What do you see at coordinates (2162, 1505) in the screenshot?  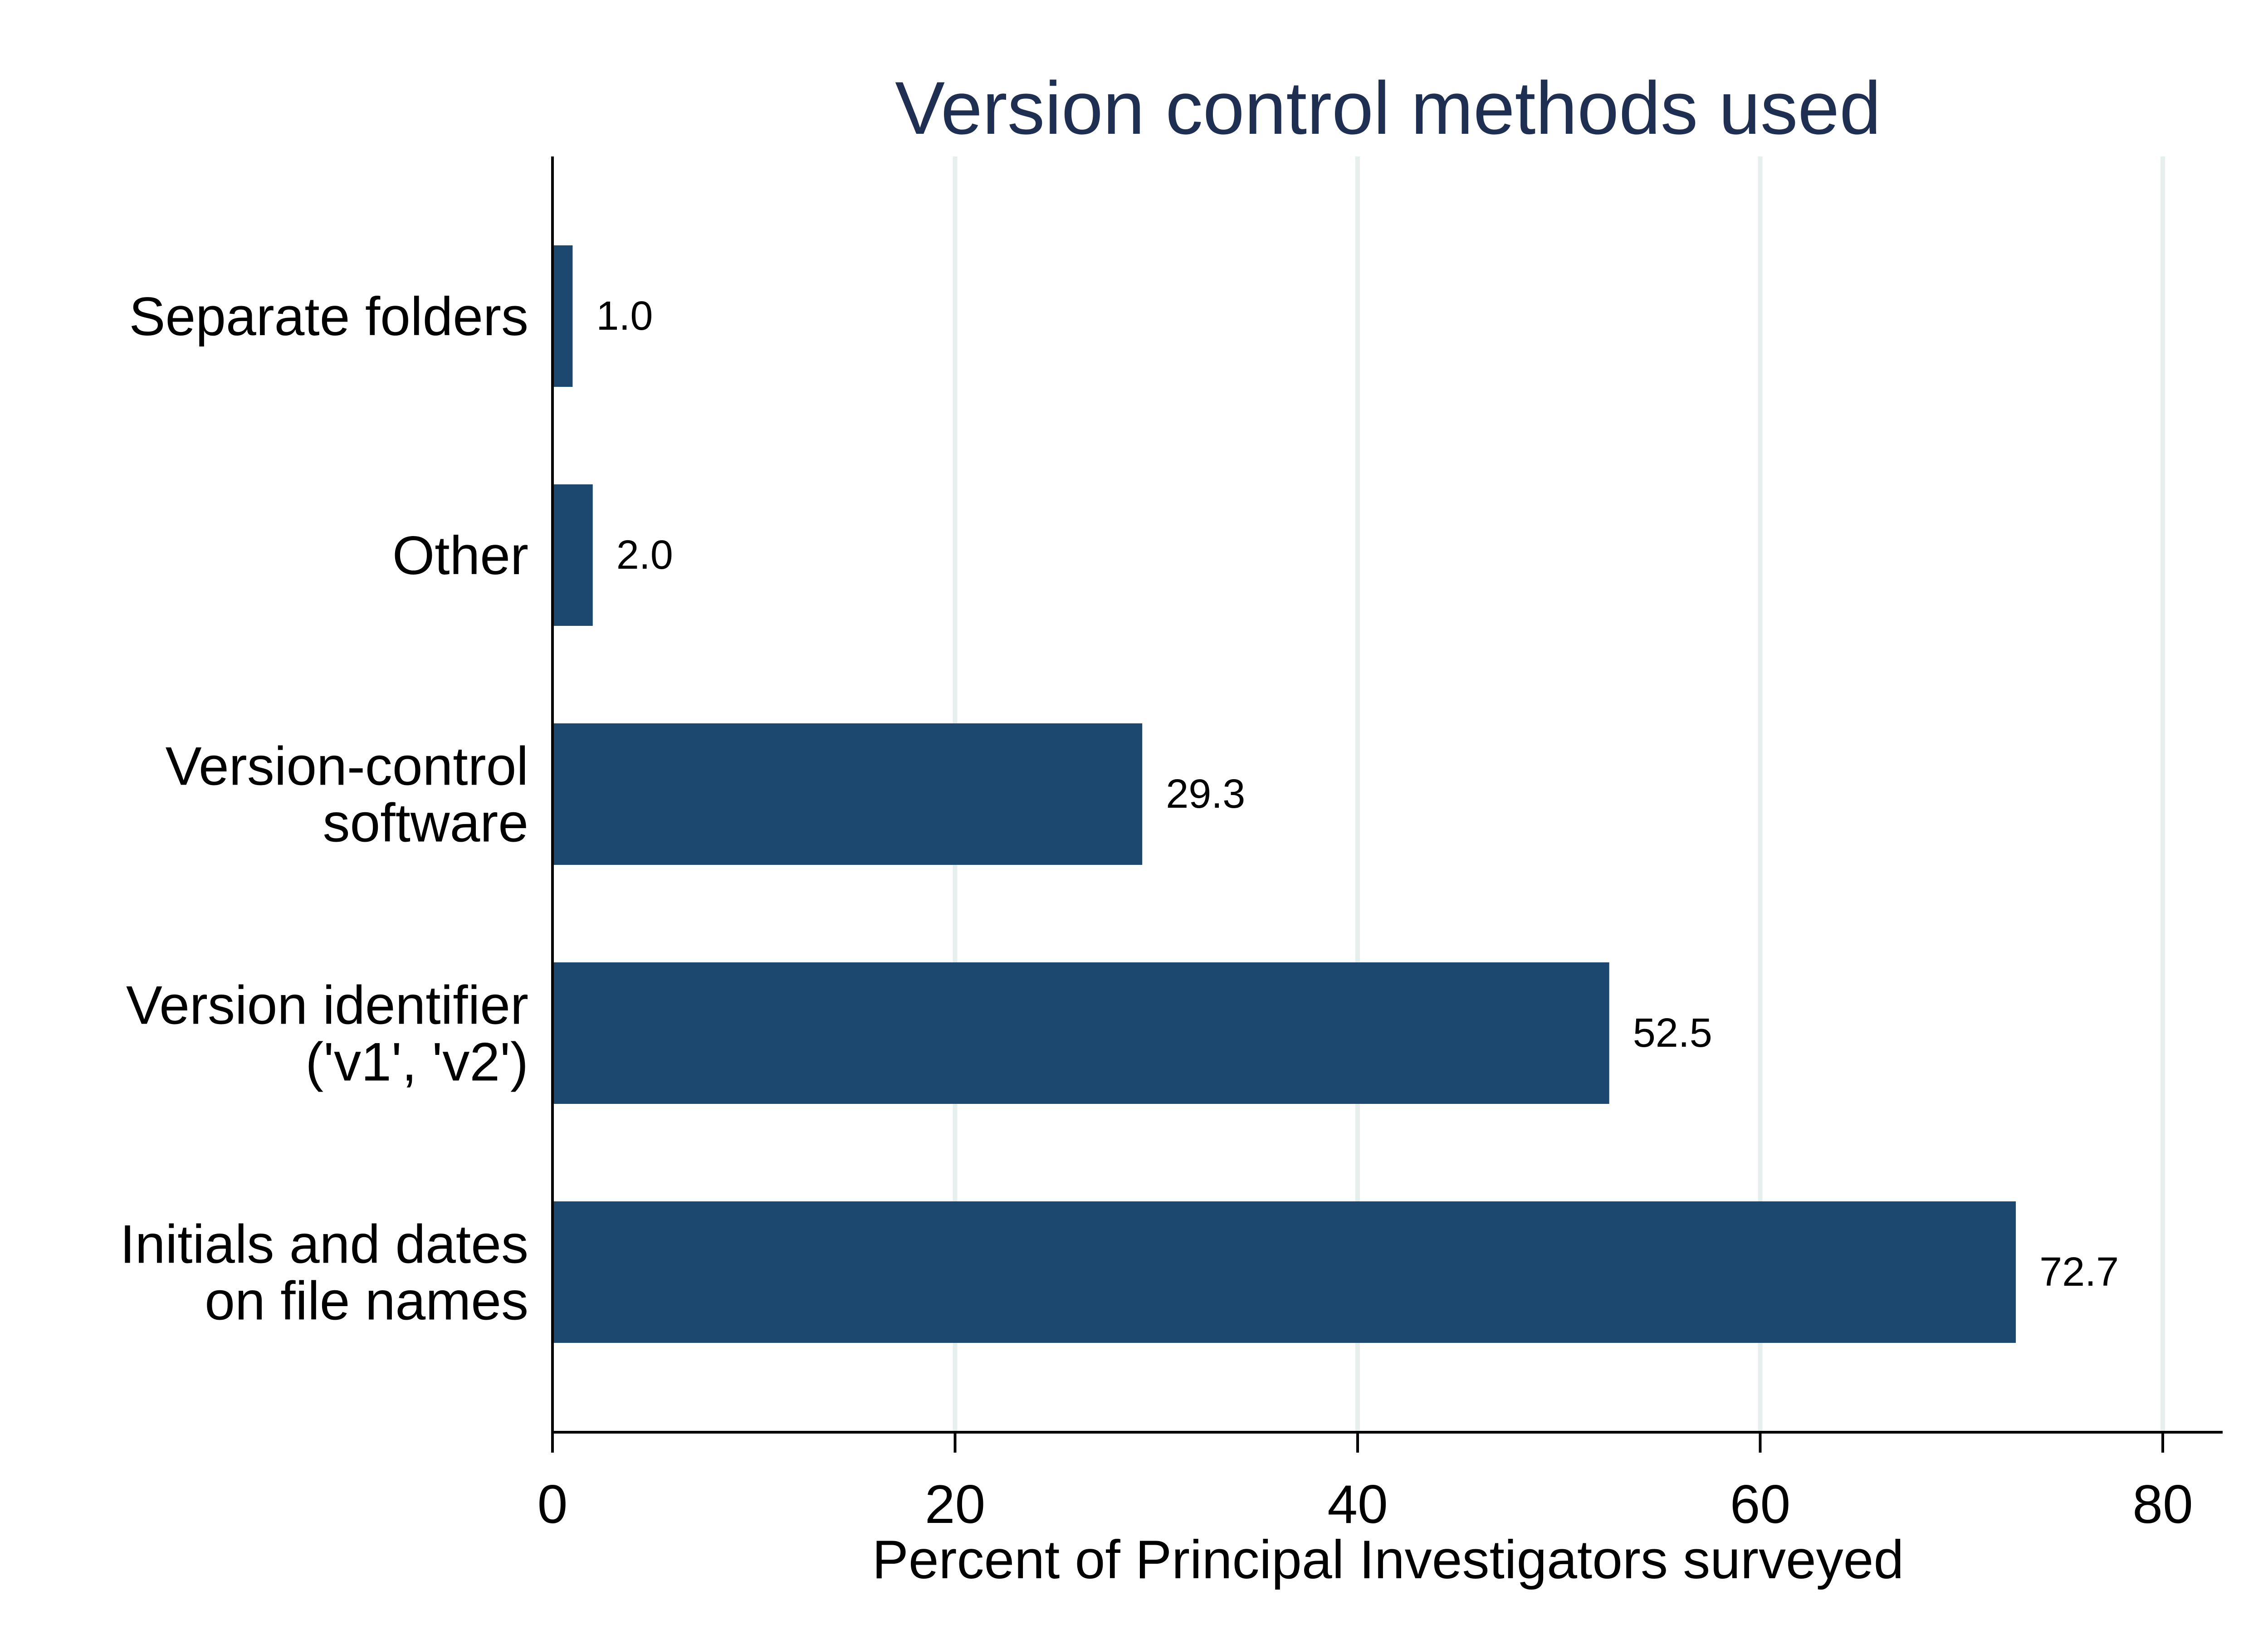 I see `x-tick-label: 80` at bounding box center [2162, 1505].